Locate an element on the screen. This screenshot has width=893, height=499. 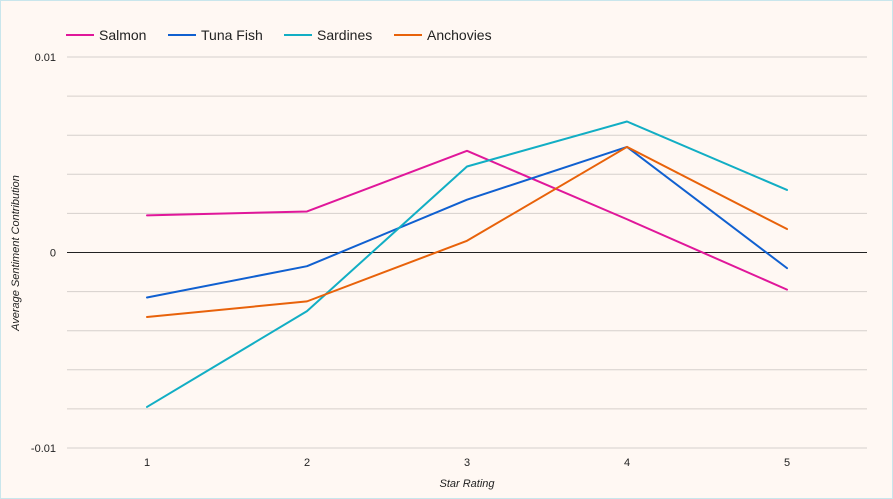
x-axis-title: Star Rating is located at coordinates (467, 484).